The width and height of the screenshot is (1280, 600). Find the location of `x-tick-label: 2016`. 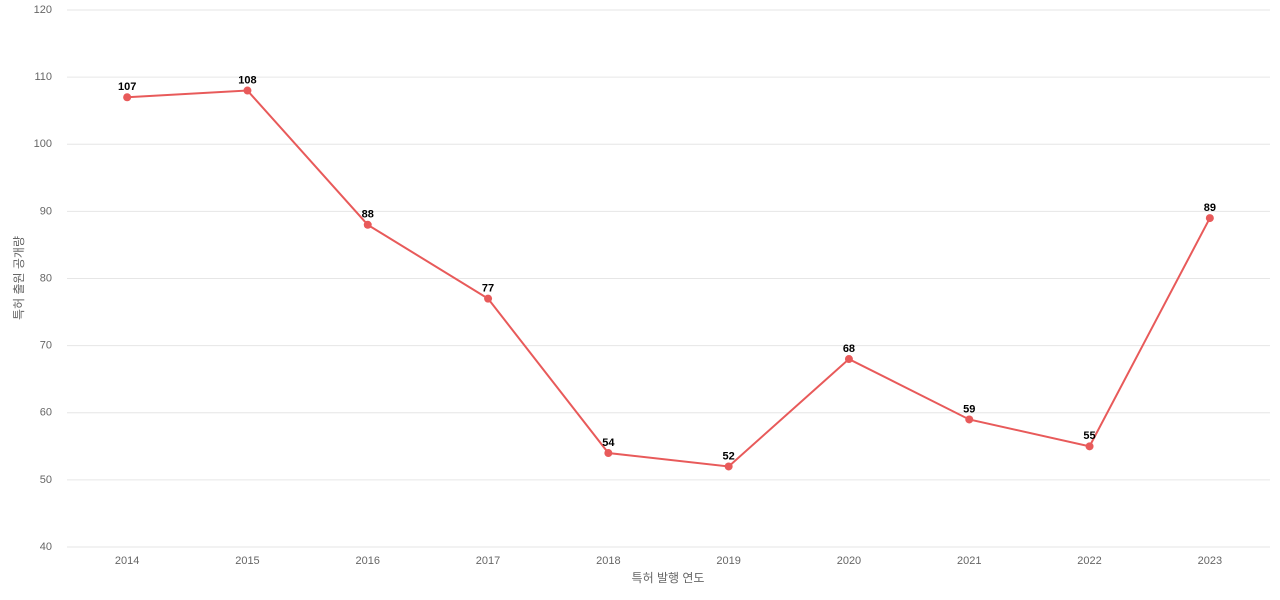

x-tick-label: 2016 is located at coordinates (368, 561).